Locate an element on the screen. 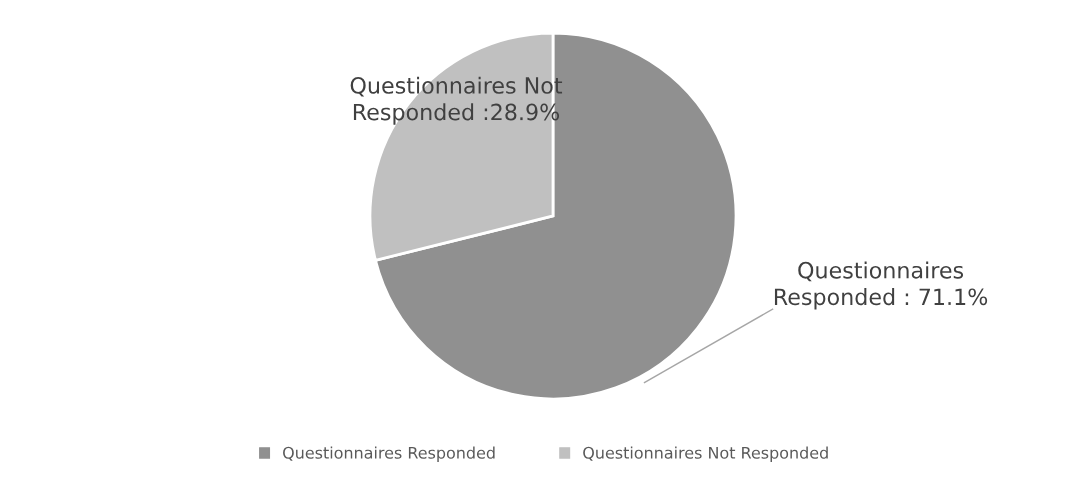 Image resolution: width=1089 pixels, height=491 pixels. legend-label: Questionnaires Responded is located at coordinates (389, 454).